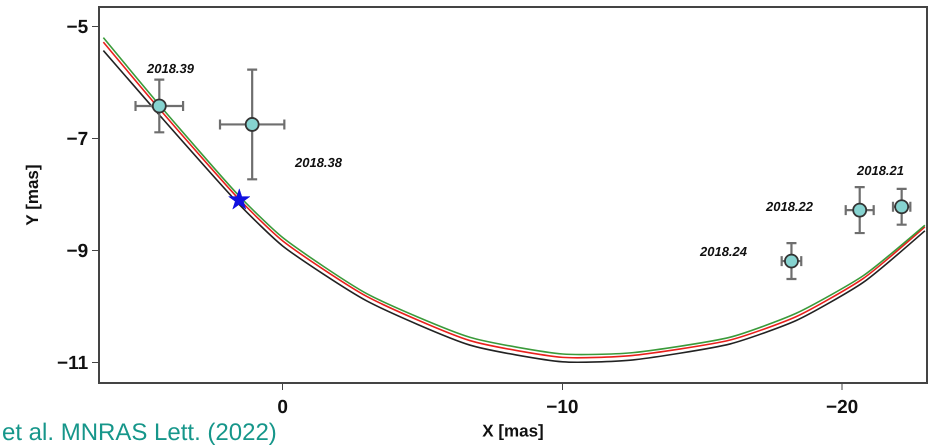  I want to click on y-tick-label: −5, so click(77, 27).